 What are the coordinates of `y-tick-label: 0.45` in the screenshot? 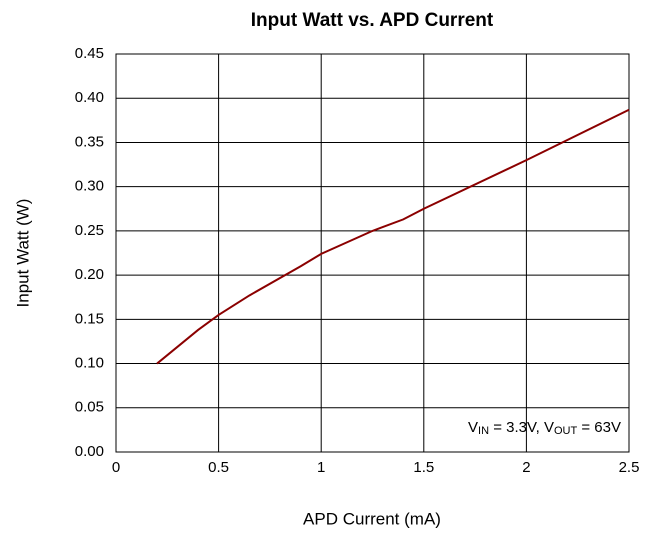 It's located at (89, 53).